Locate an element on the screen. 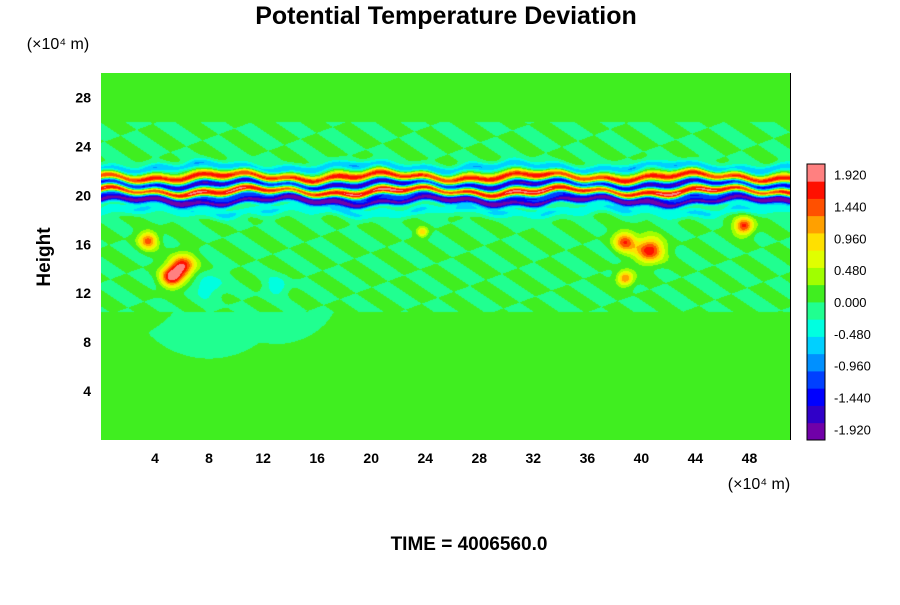 The width and height of the screenshot is (900, 605). colorbar is located at coordinates (816, 302).